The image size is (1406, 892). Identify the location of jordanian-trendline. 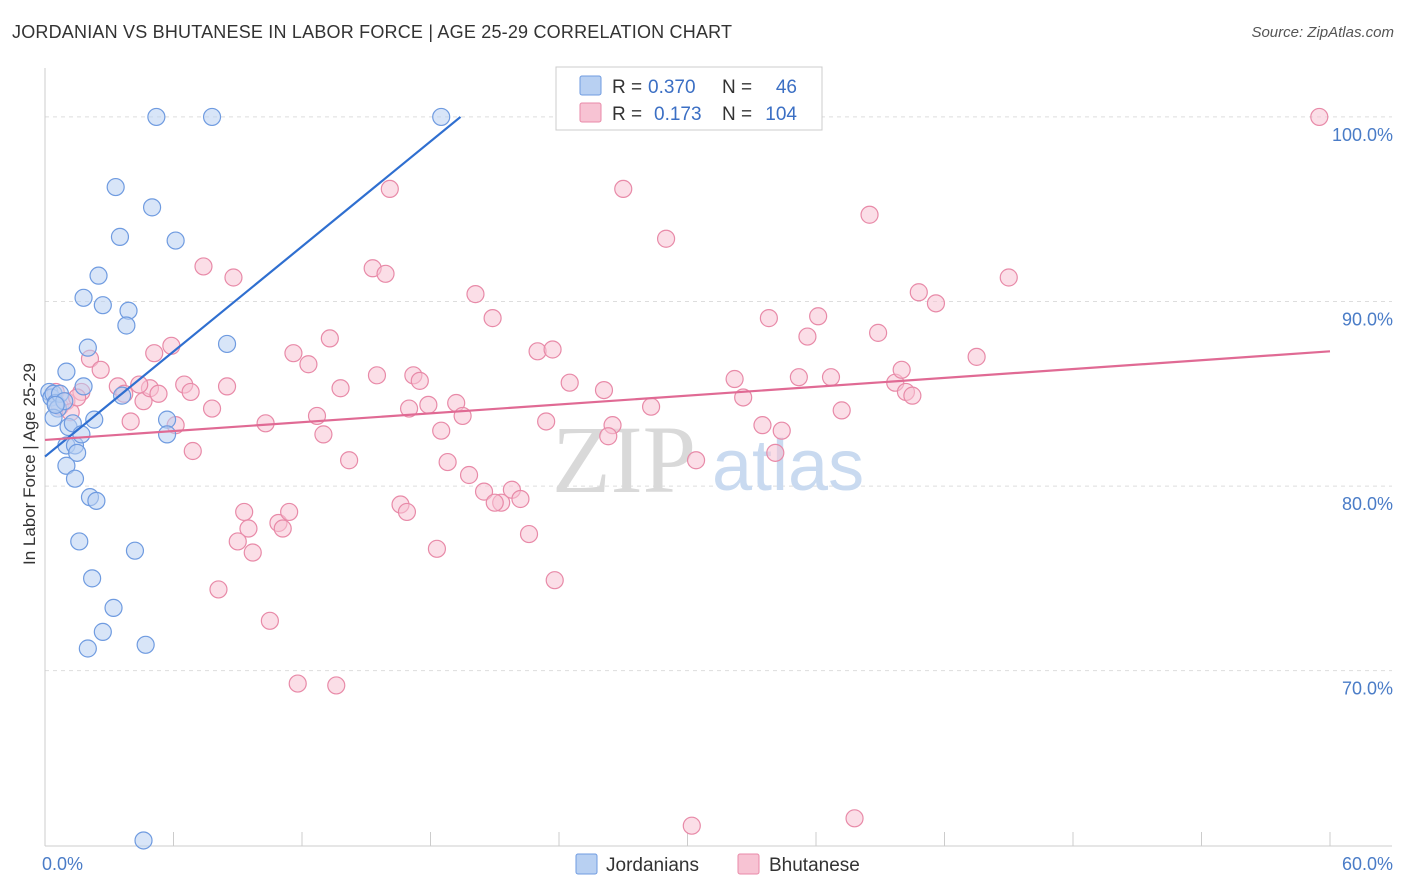
(253, 287).